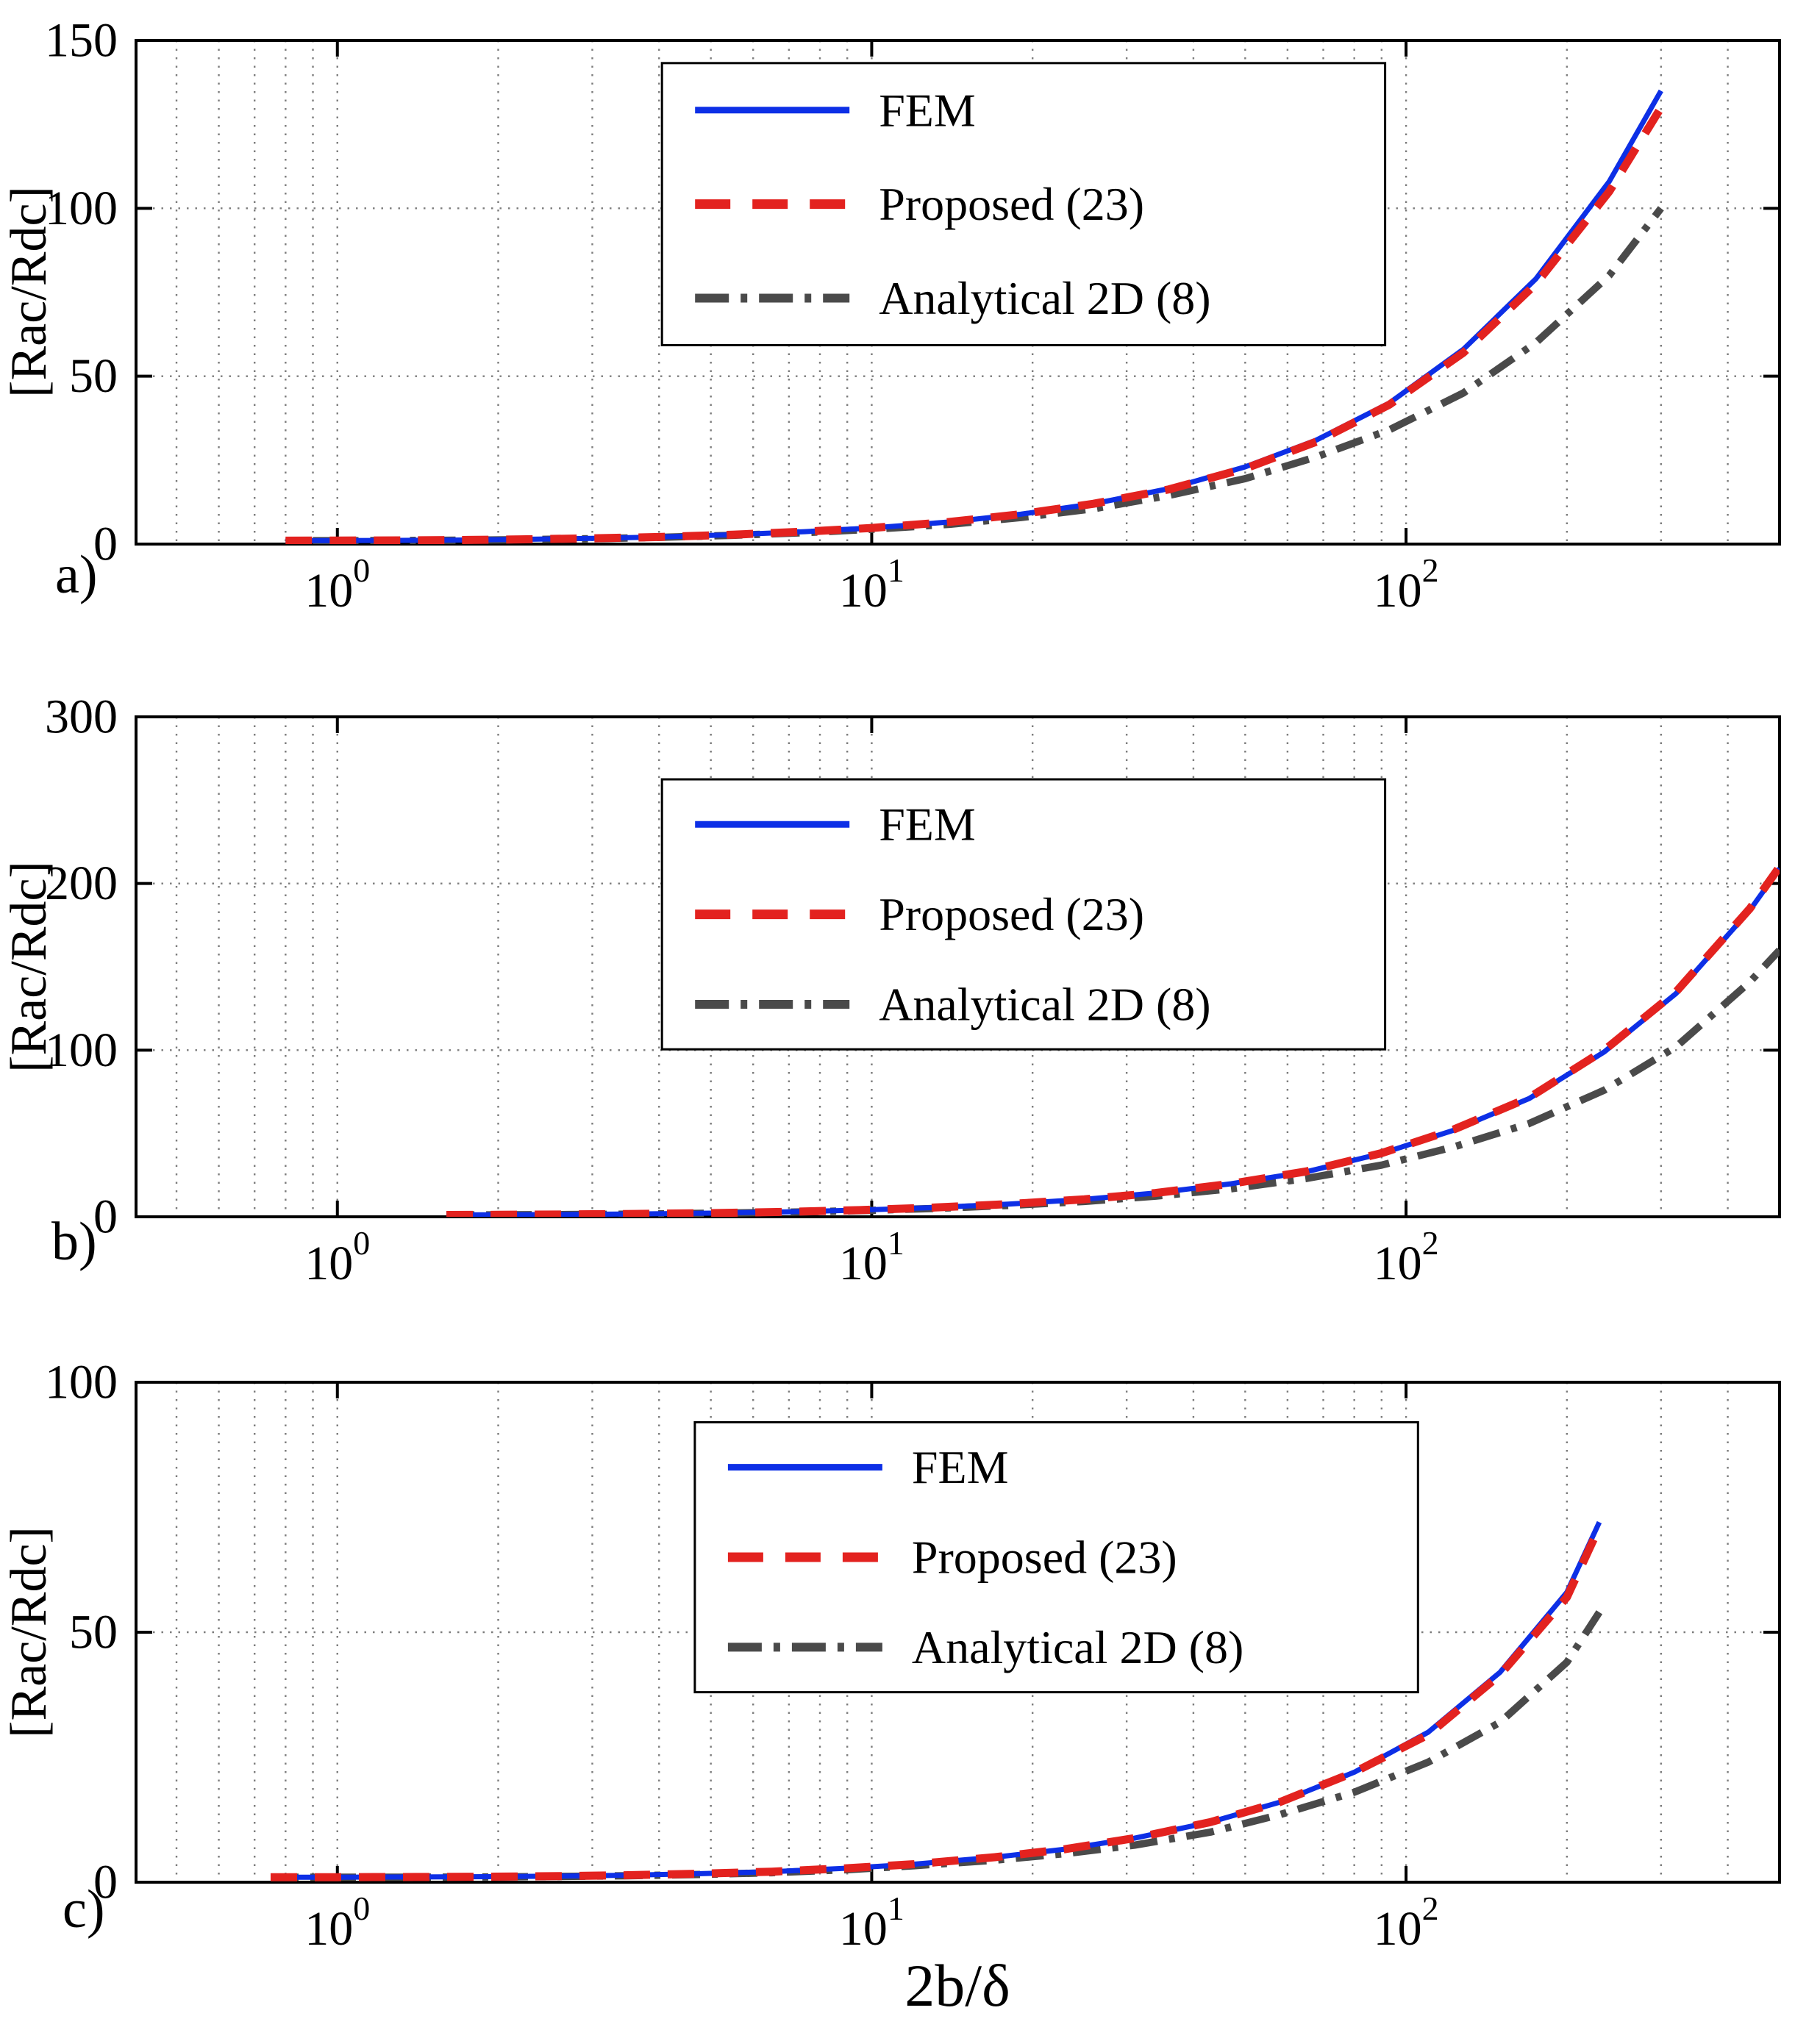 The height and width of the screenshot is (2041, 1820). I want to click on y-axis-label-c: [Rac/Rdc], so click(29, 1632).